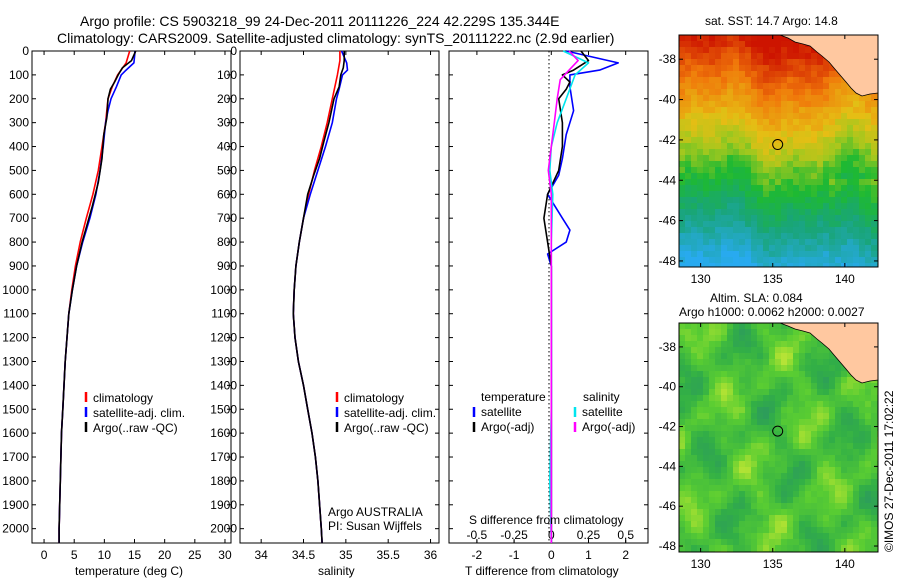  What do you see at coordinates (15, 433) in the screenshot?
I see `y-tick-label: 1600` at bounding box center [15, 433].